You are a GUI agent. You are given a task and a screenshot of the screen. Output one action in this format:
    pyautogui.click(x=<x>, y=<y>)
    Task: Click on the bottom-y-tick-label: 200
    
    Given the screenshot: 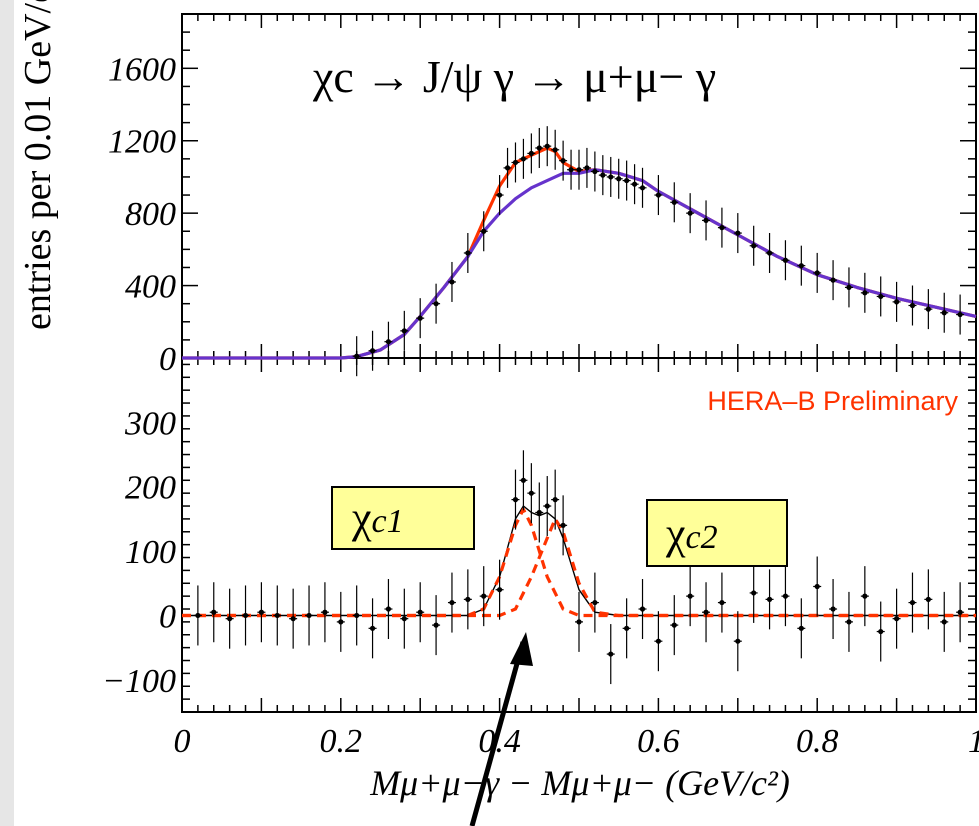 What is the action you would take?
    pyautogui.click(x=150, y=488)
    